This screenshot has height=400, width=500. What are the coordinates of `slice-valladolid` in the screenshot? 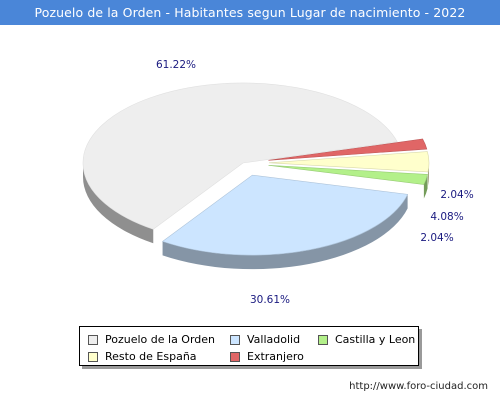 It's located at (285, 215).